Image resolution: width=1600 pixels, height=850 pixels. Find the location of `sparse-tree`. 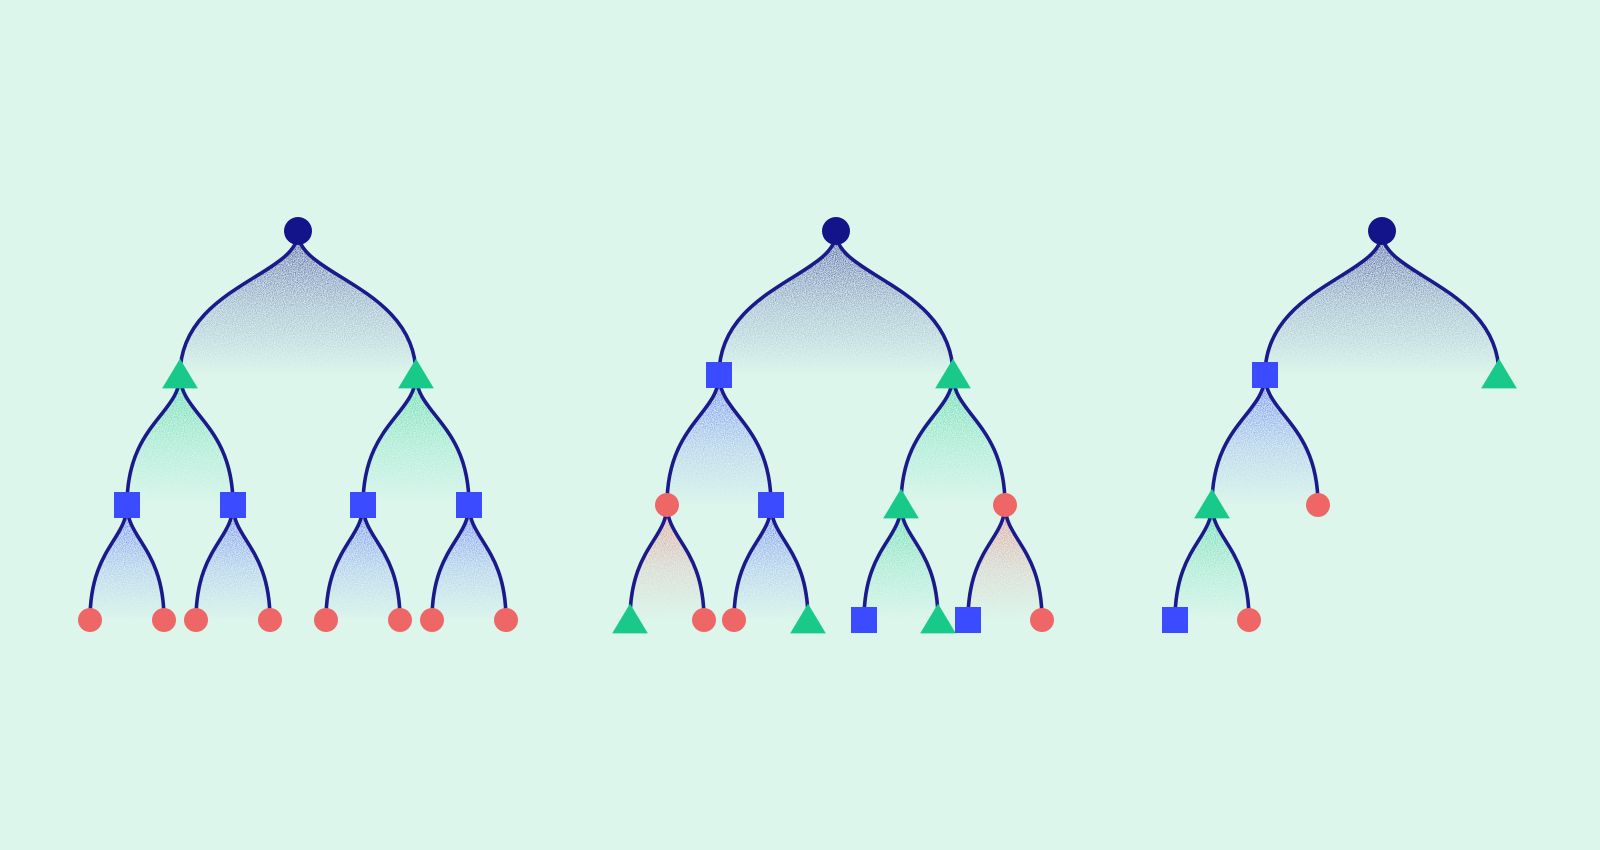

sparse-tree is located at coordinates (1339, 425).